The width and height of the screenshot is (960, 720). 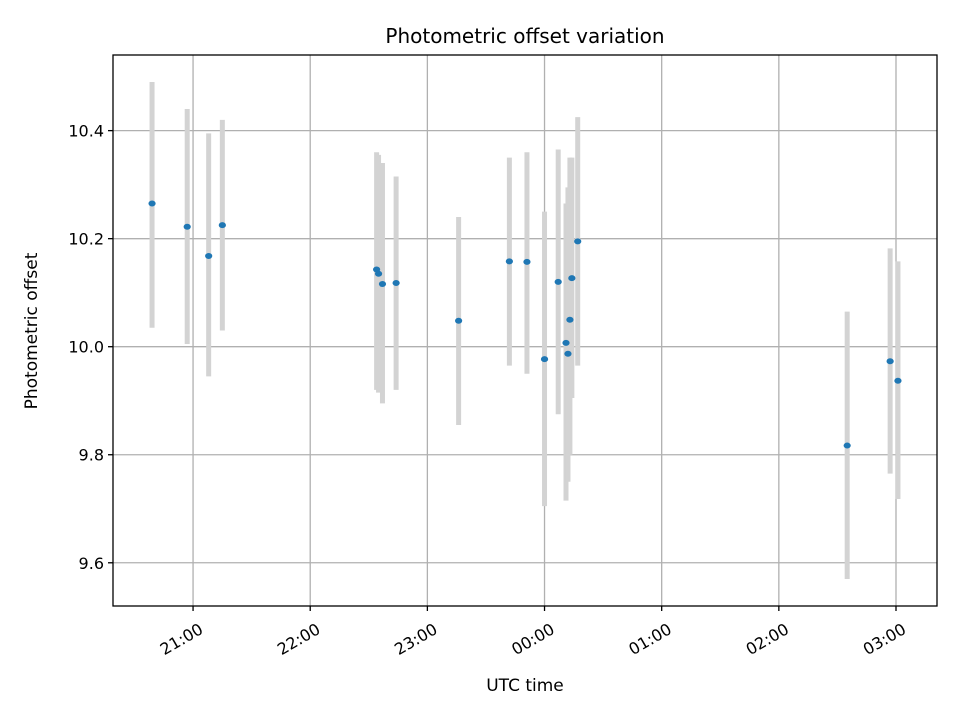 I want to click on x-axis-label: UTC time, so click(x=525, y=686).